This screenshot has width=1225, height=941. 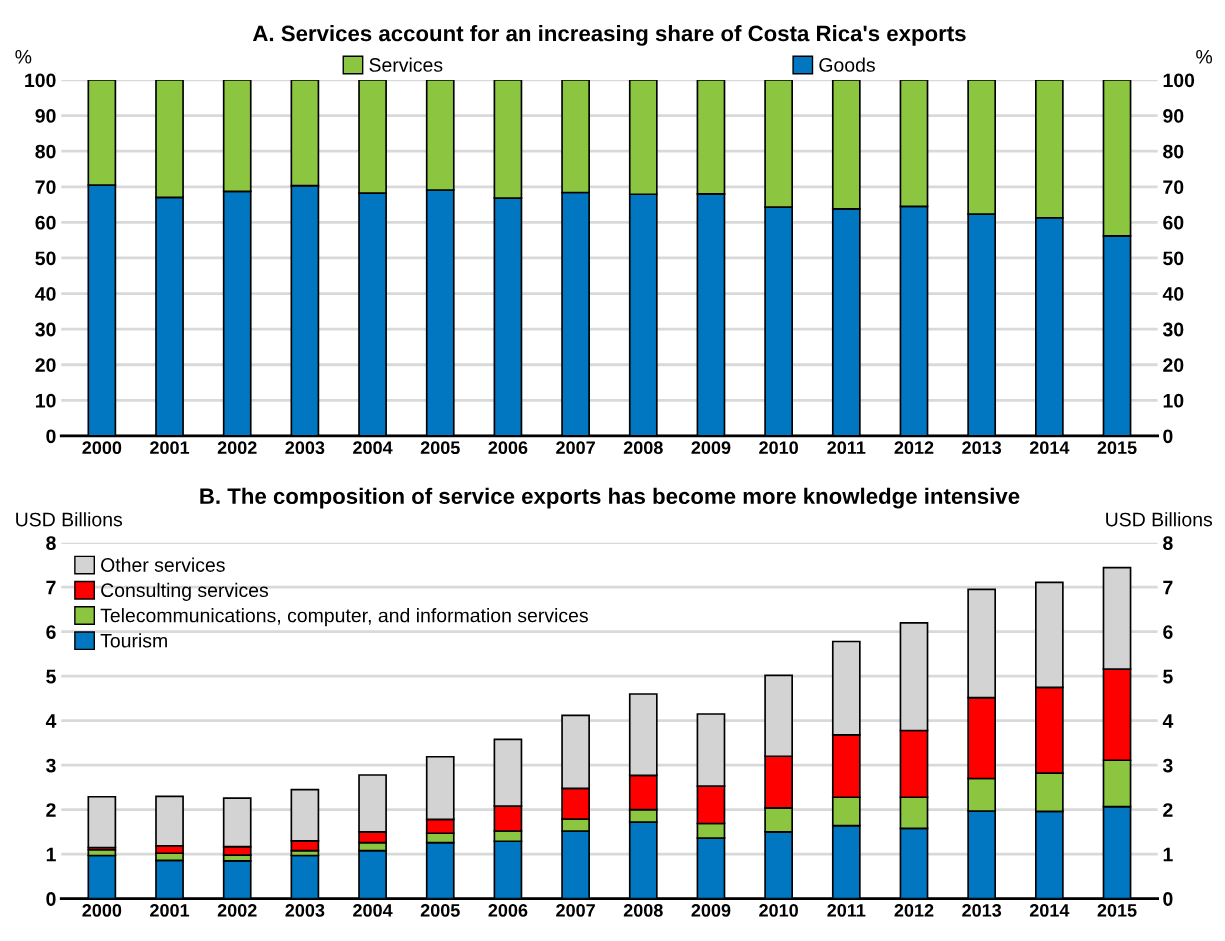 I want to click on y-axis-title: %, so click(x=23, y=57).